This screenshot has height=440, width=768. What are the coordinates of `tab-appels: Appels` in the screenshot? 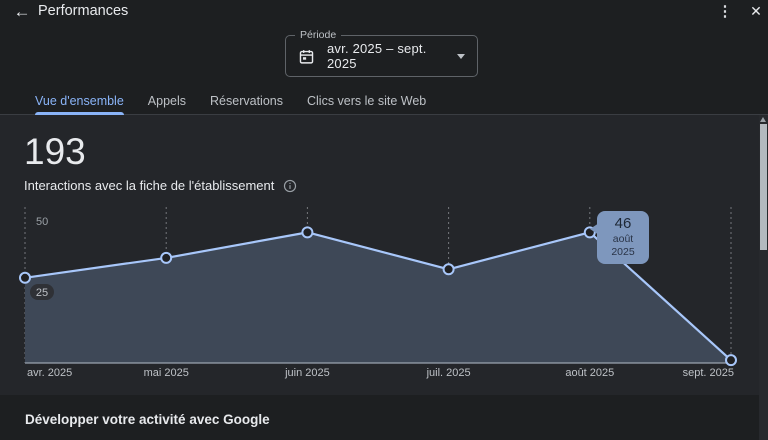 It's located at (167, 101).